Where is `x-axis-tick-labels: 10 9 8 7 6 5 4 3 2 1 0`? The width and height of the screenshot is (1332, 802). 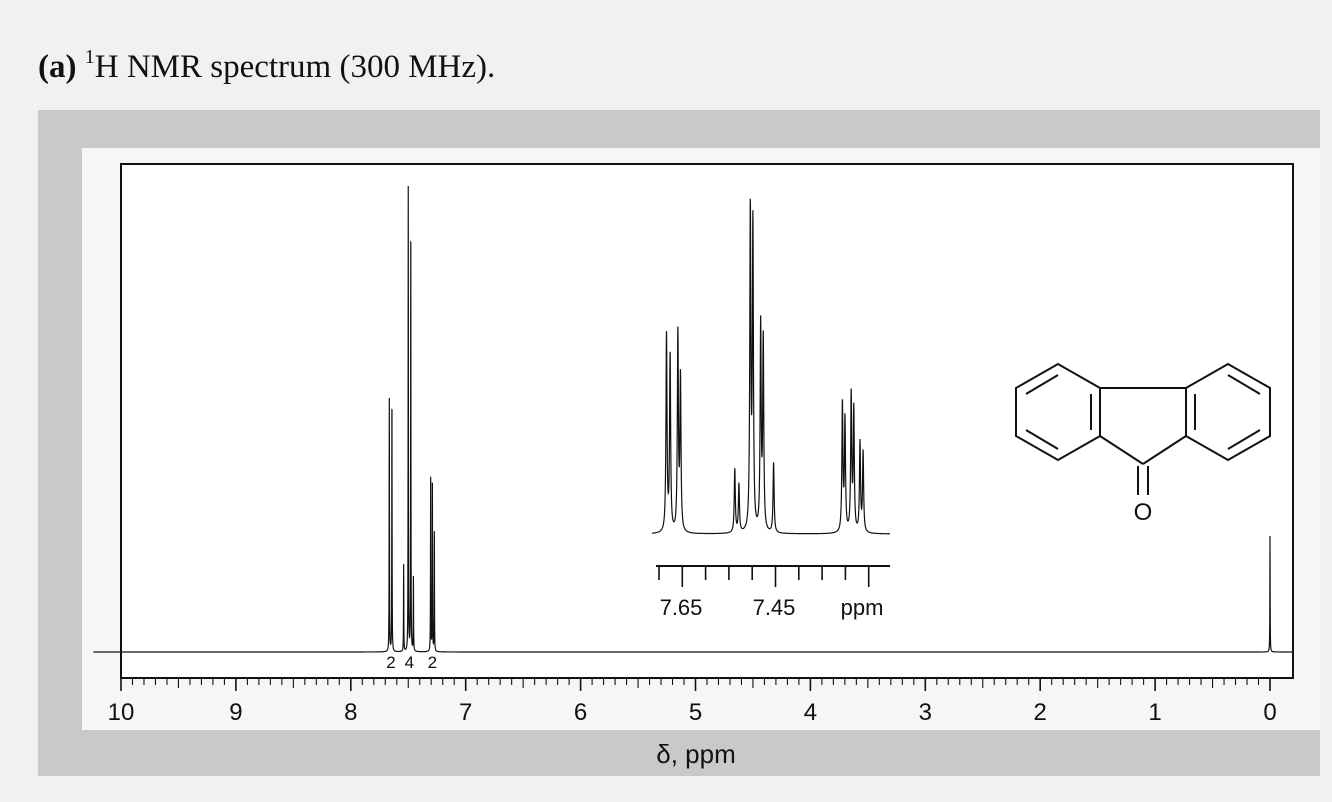
x-axis-tick-labels: 10 9 8 7 6 5 4 3 2 1 0 is located at coordinates (692, 712).